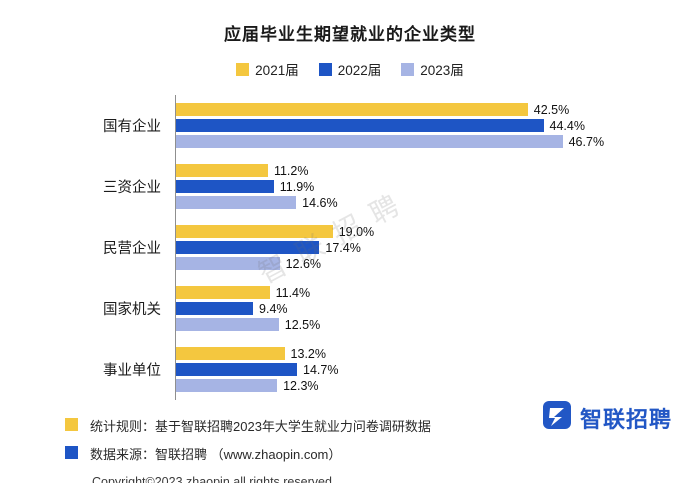 Image resolution: width=700 pixels, height=483 pixels. What do you see at coordinates (132, 188) in the screenshot?
I see `category-label: 三资企业` at bounding box center [132, 188].